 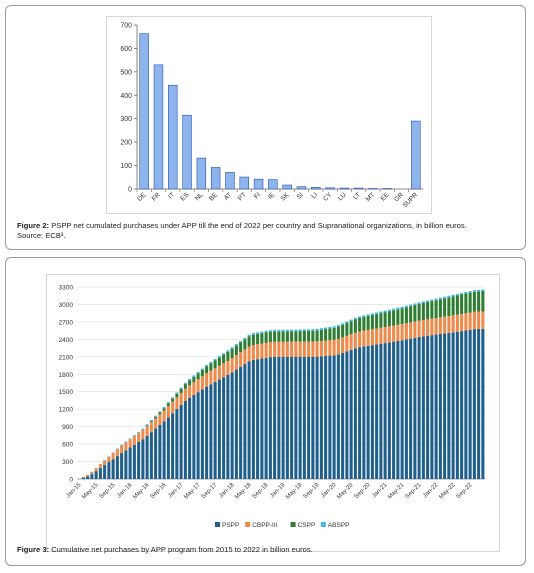 I want to click on bar-fr, so click(x=158, y=127).